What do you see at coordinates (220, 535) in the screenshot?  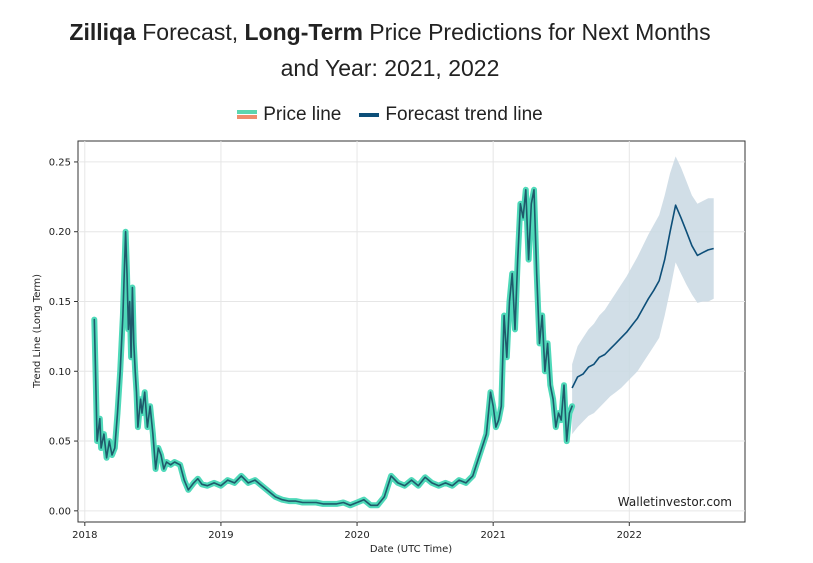 I see `x-tick-label: 2019` at bounding box center [220, 535].